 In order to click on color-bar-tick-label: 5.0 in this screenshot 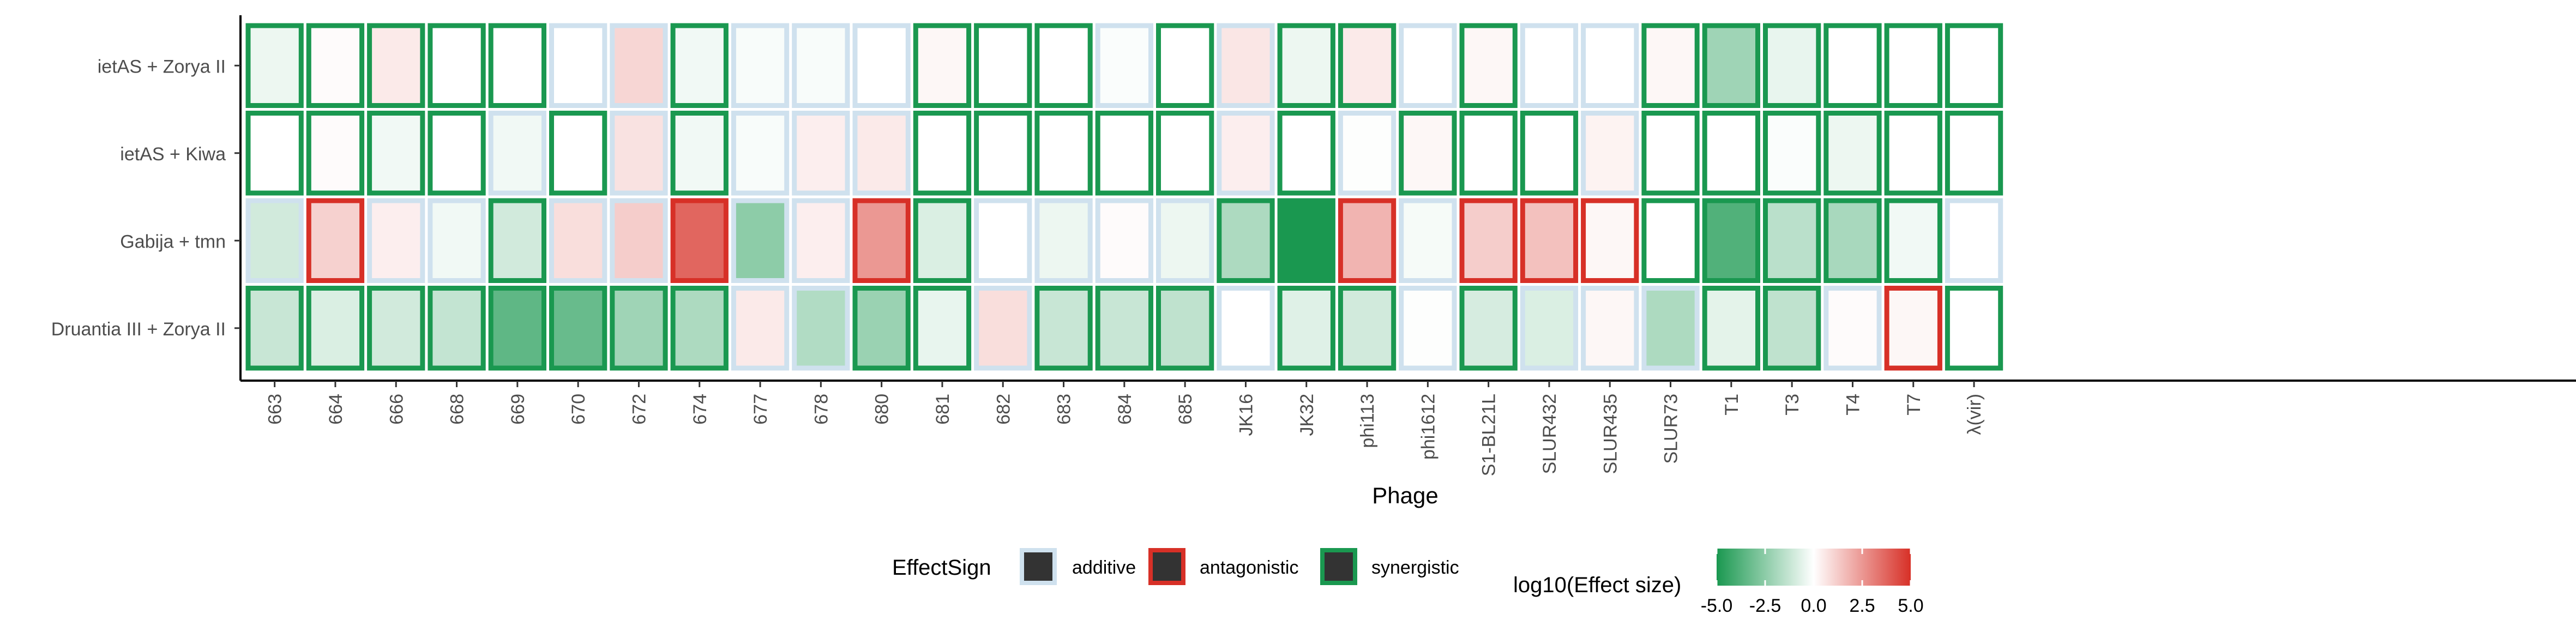, I will do `click(1910, 605)`.